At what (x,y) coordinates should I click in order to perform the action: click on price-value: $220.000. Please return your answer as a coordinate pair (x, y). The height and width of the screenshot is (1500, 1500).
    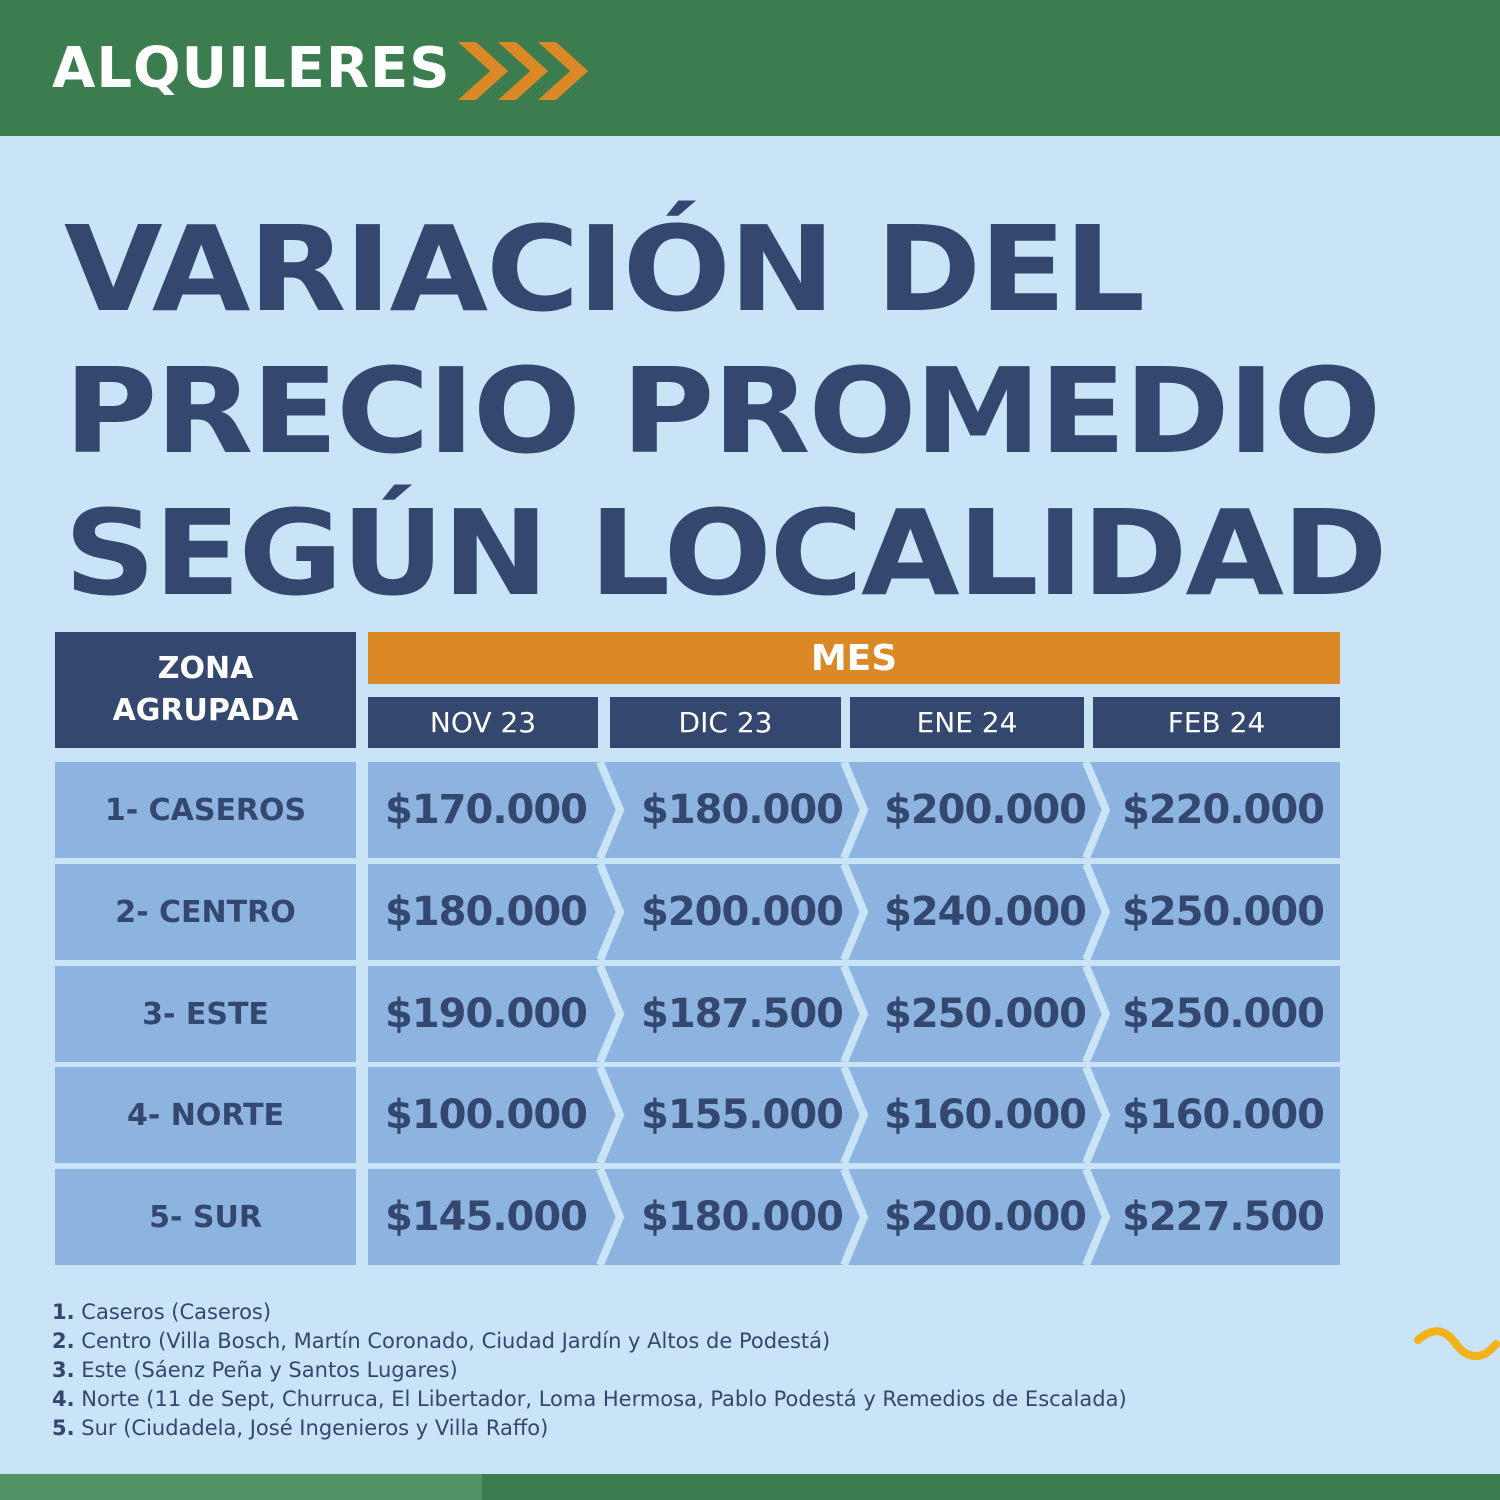
    Looking at the image, I should click on (1223, 810).